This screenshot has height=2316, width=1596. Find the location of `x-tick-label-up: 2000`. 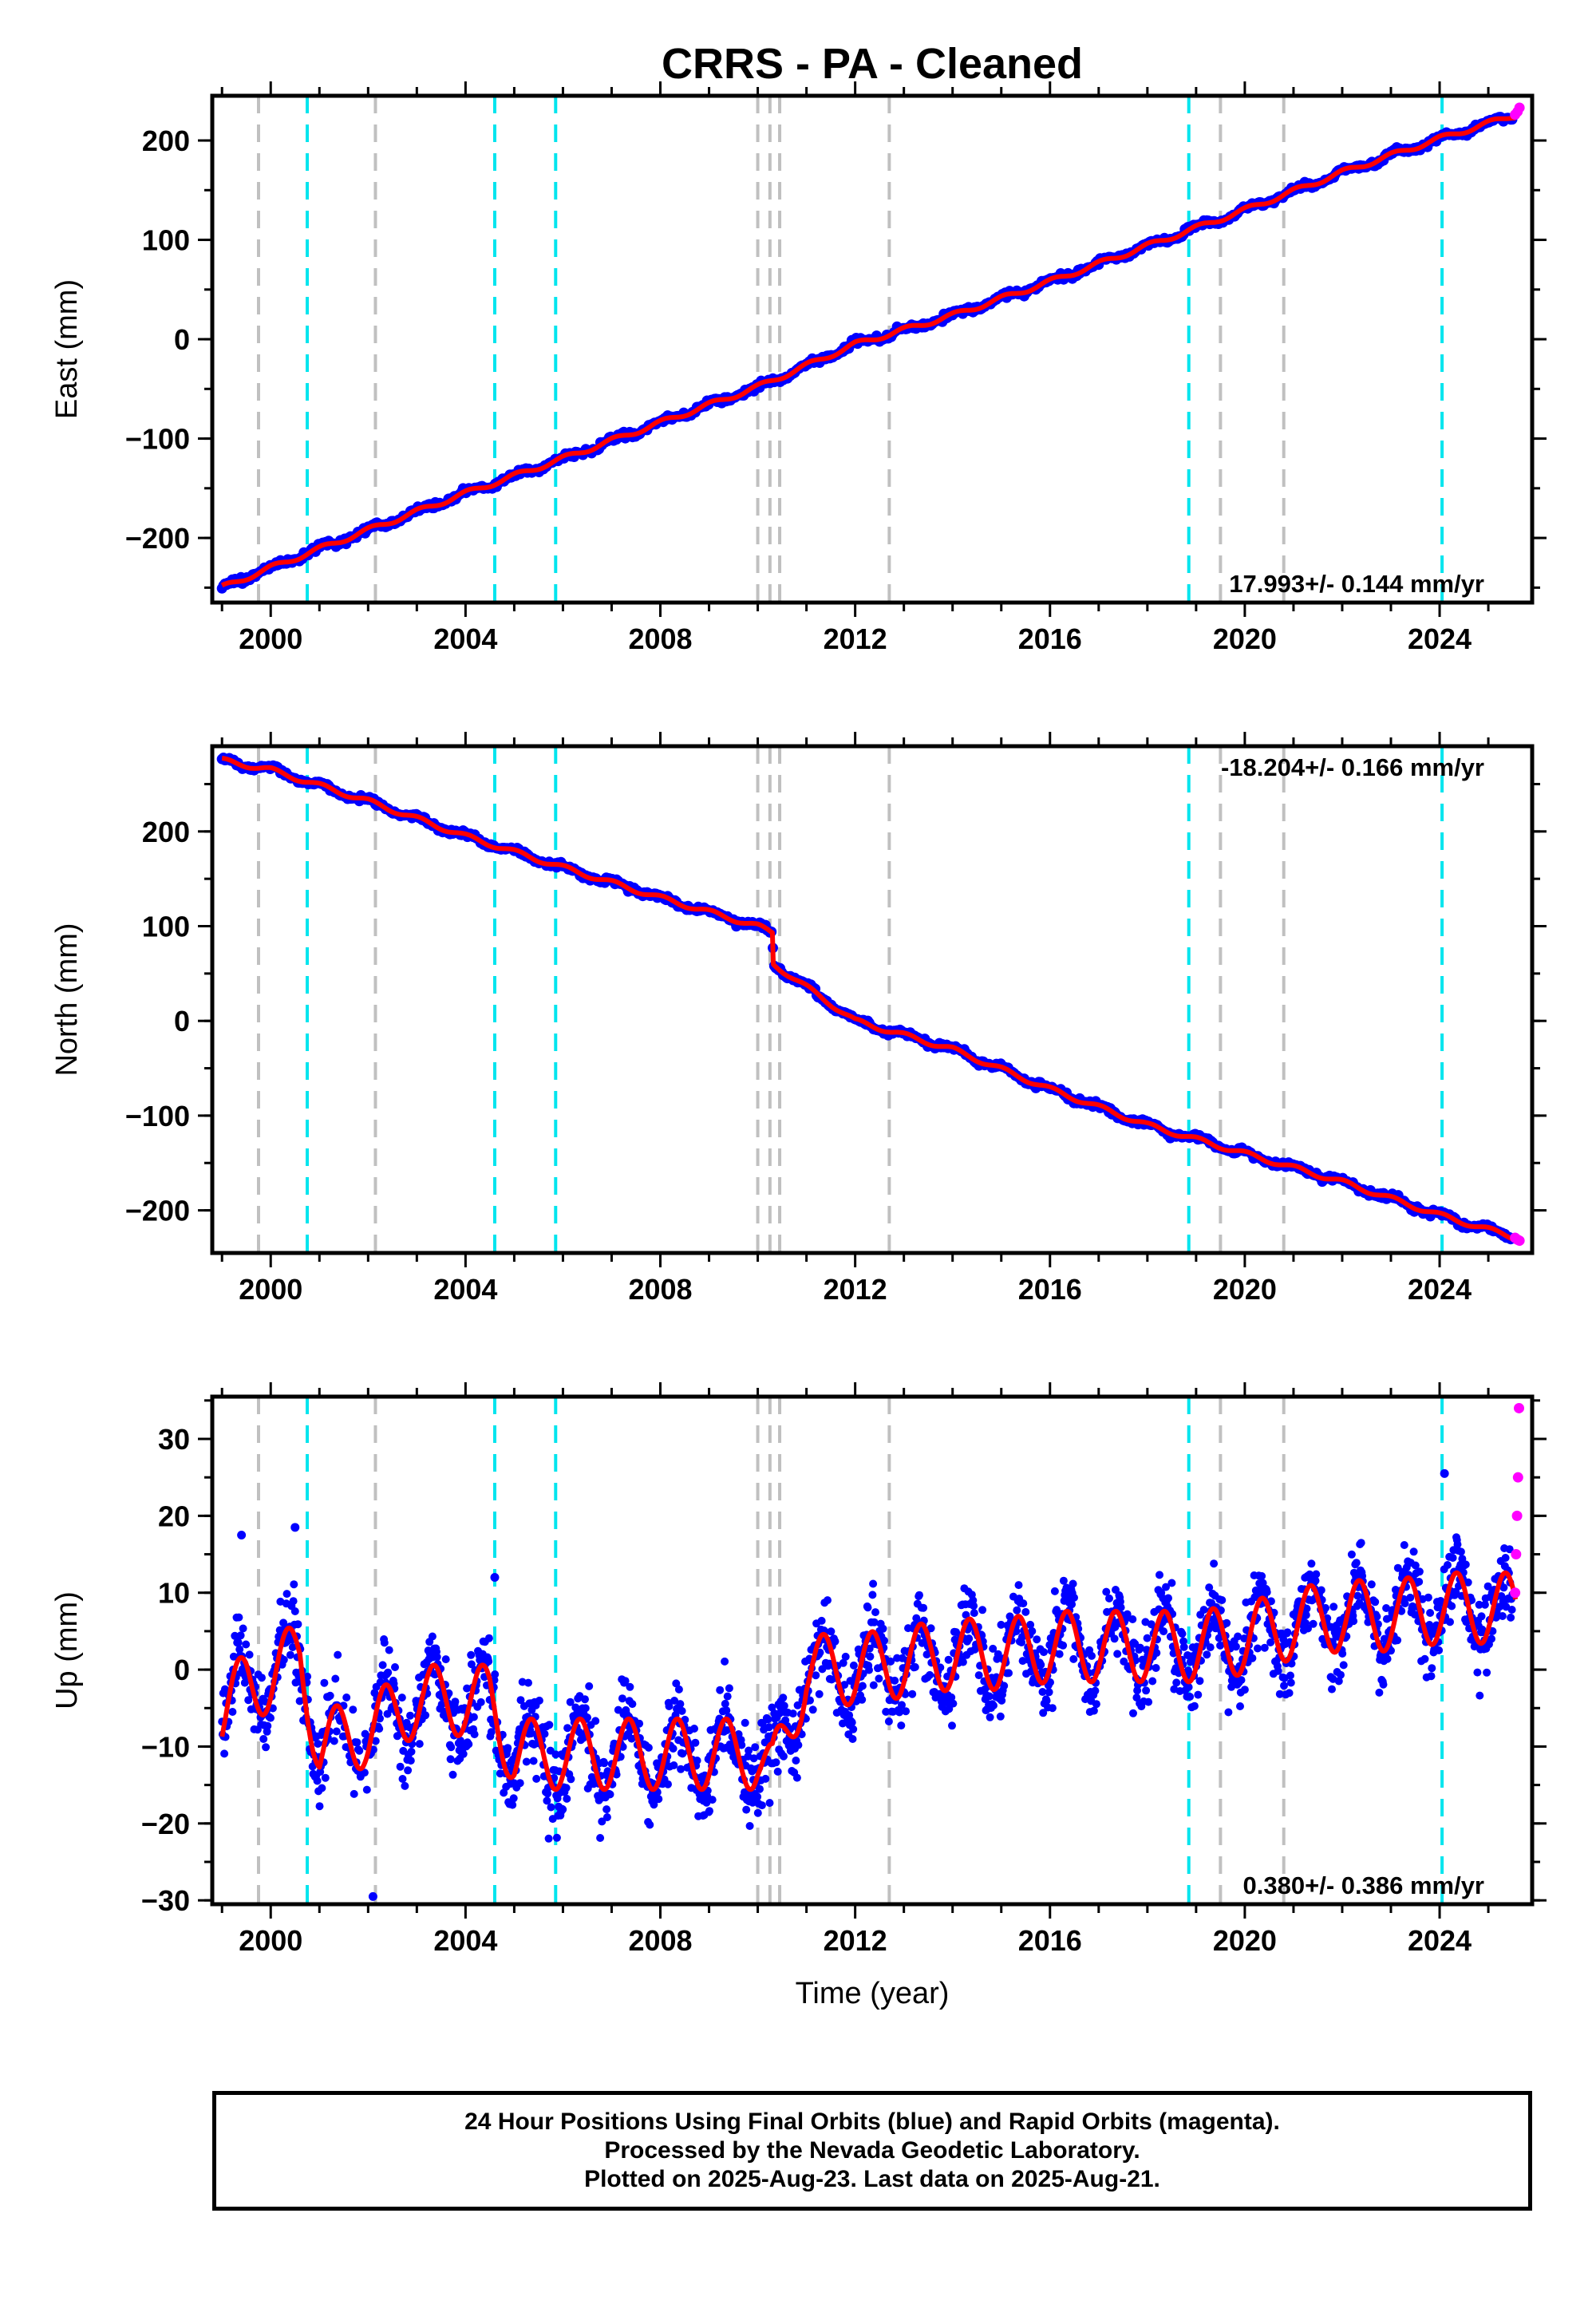

x-tick-label-up: 2000 is located at coordinates (270, 1940).